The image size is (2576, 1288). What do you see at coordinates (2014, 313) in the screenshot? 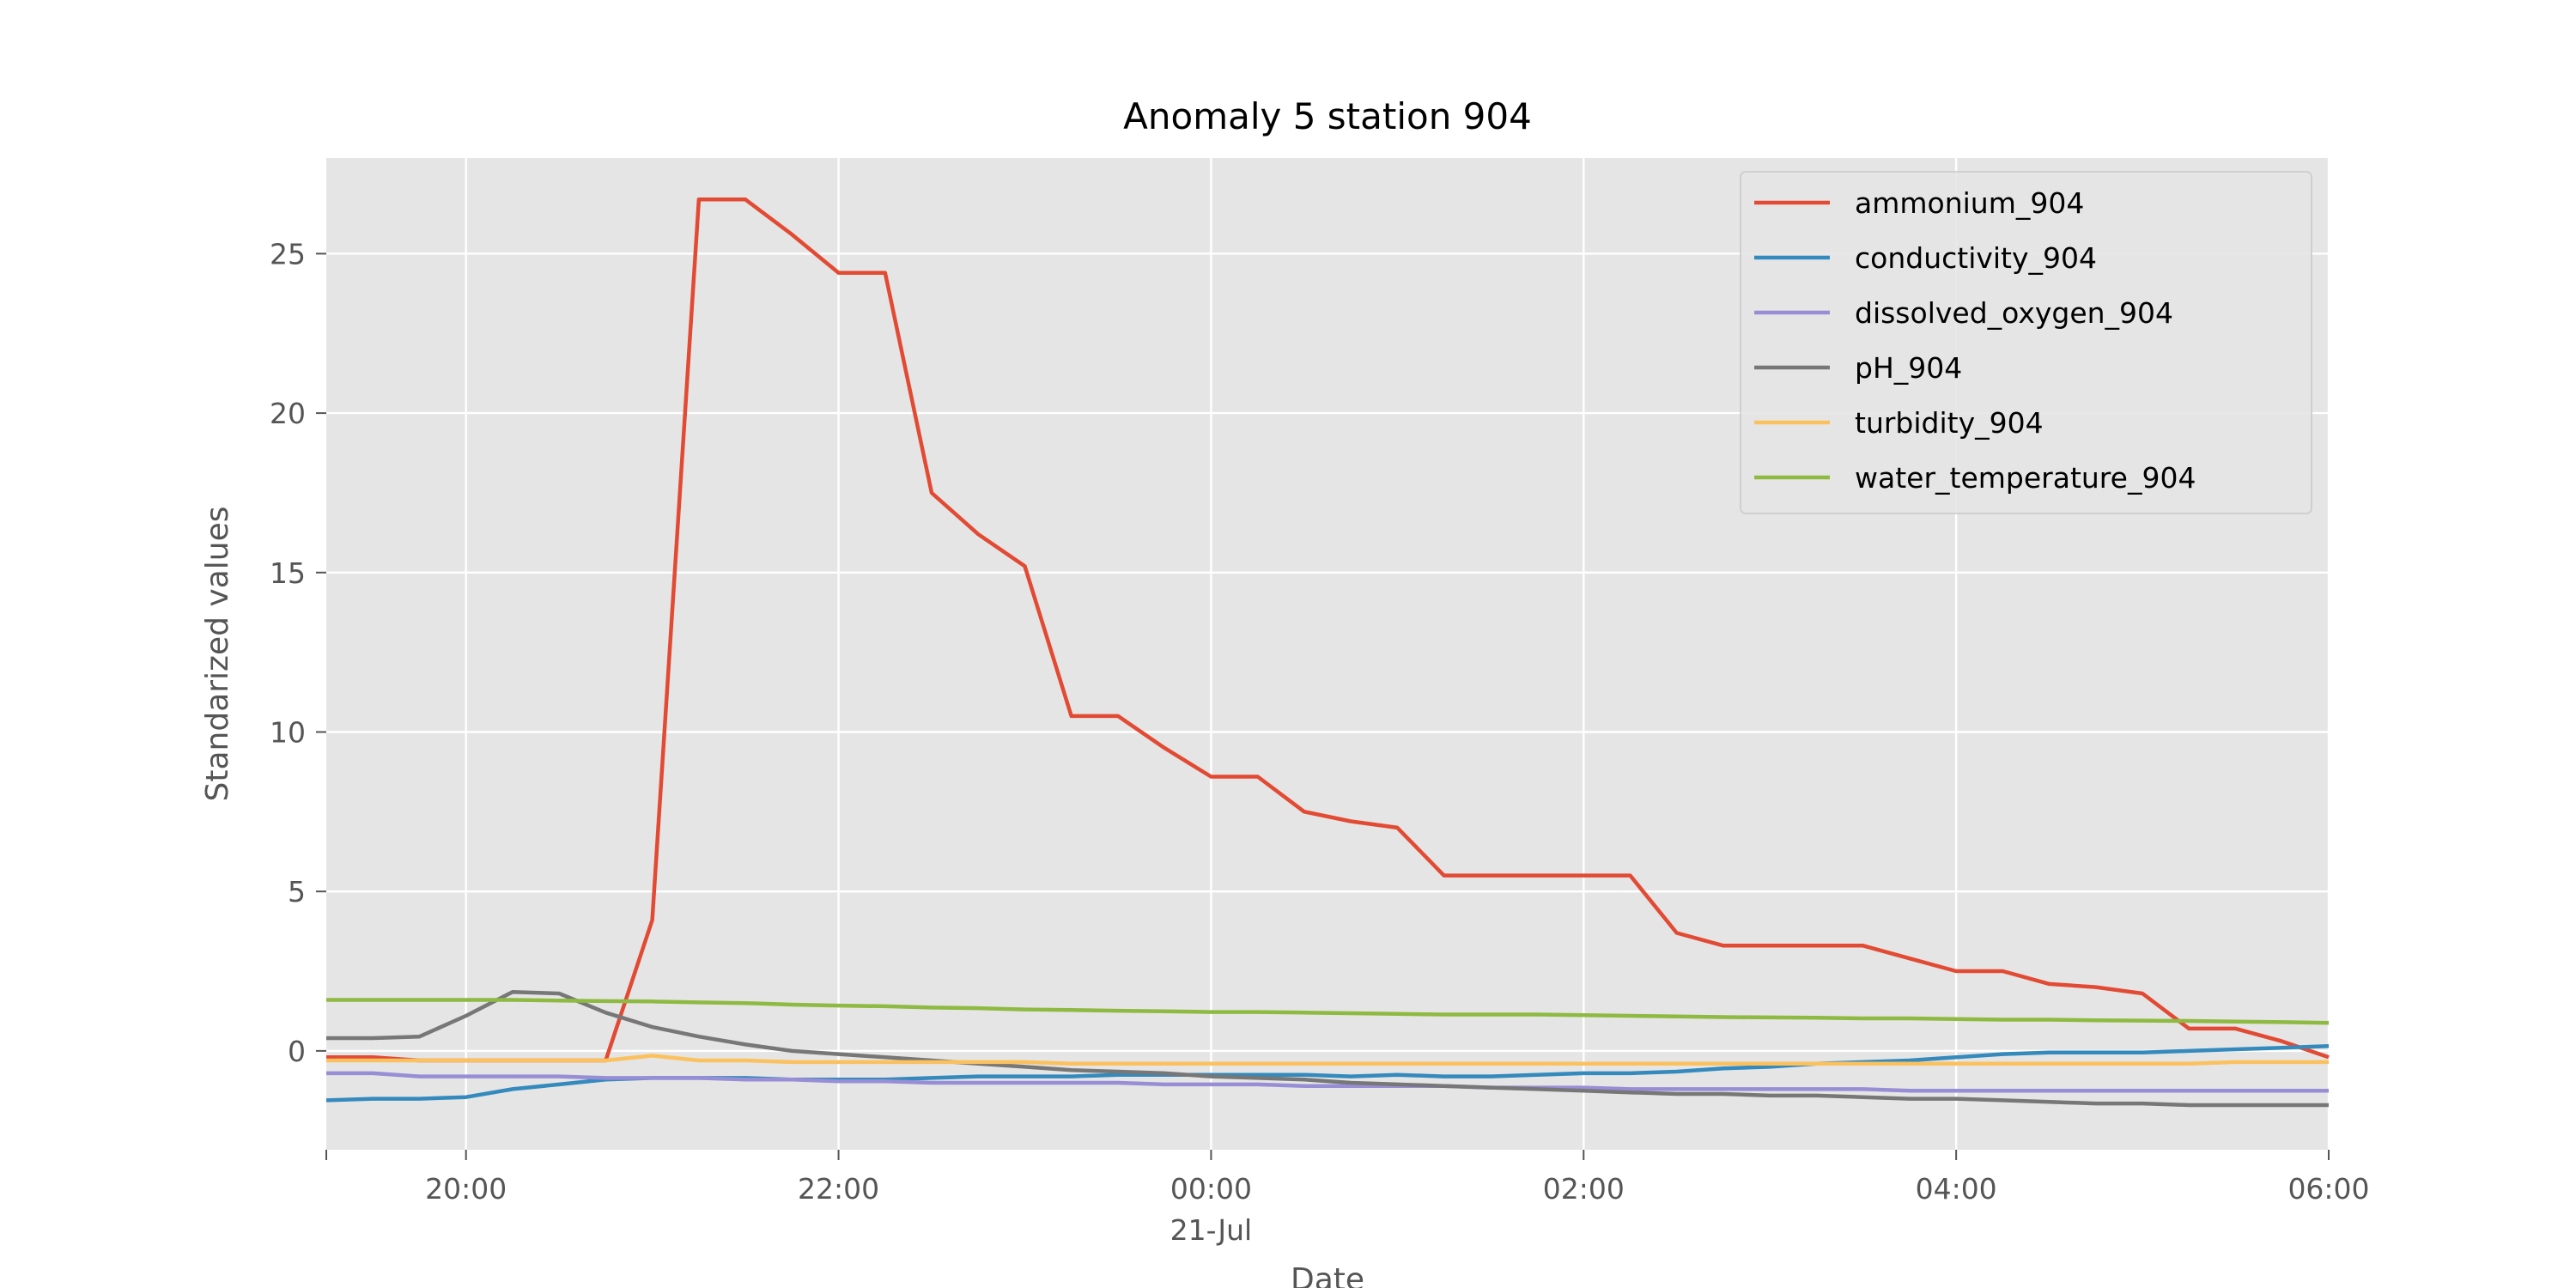
I see `legend-label-dissolved_oxygen_904: dissolved_oxygen_904` at bounding box center [2014, 313].